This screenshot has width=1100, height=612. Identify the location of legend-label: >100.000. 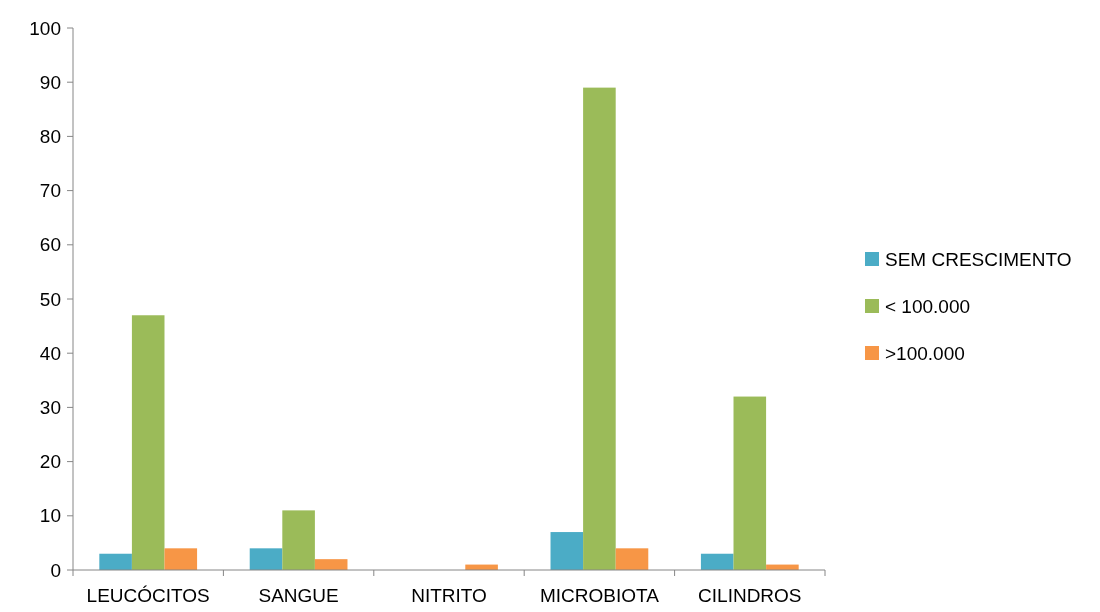
(925, 353).